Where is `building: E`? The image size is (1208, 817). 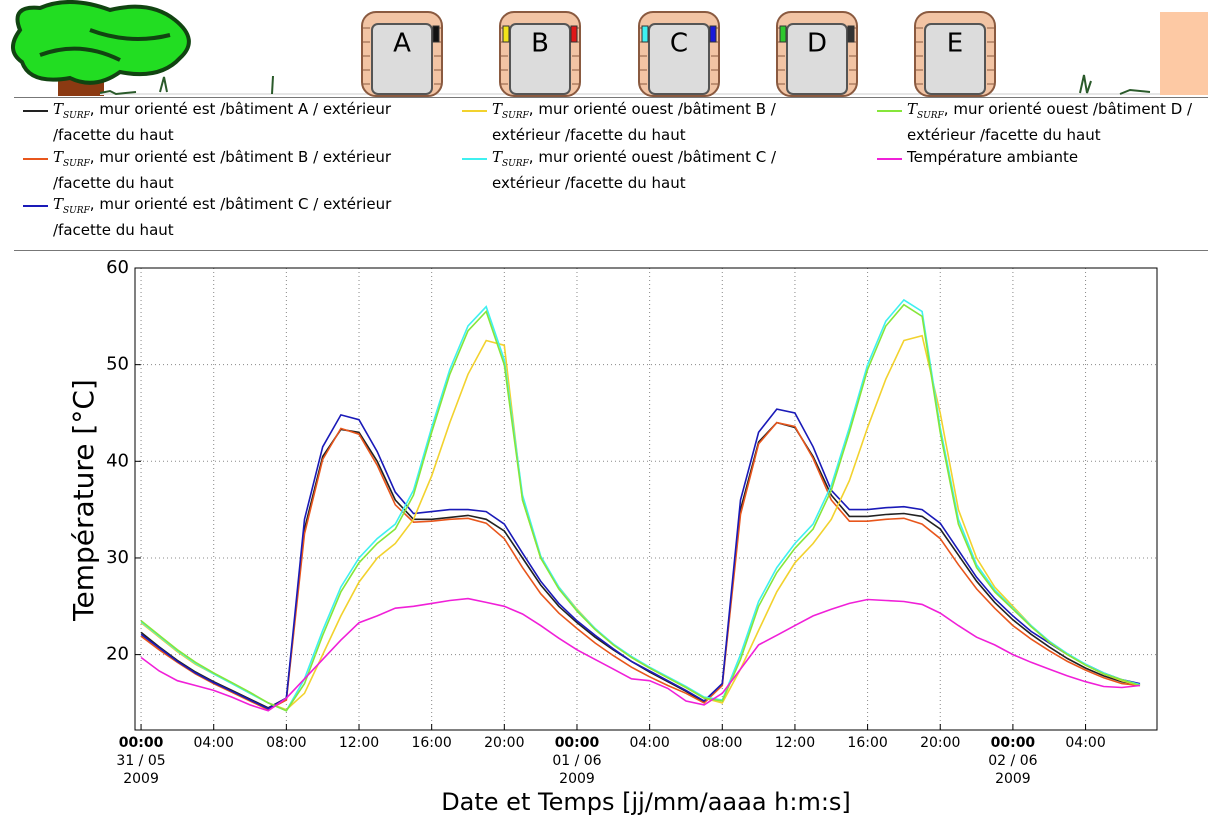 building: E is located at coordinates (955, 54).